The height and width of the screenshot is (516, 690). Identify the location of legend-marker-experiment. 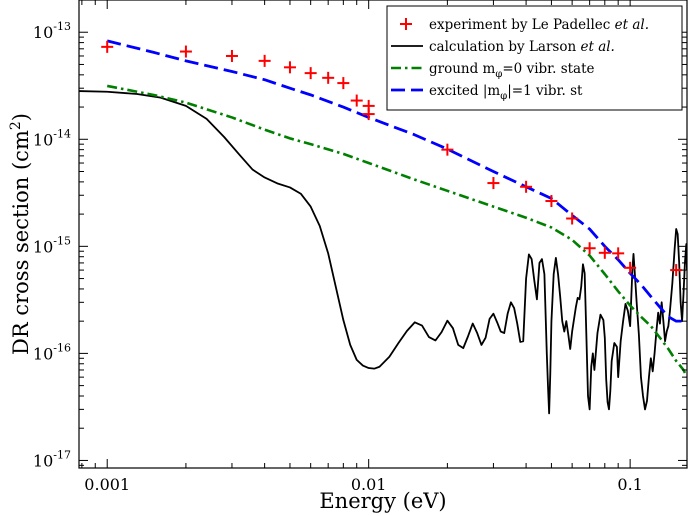
(406, 24).